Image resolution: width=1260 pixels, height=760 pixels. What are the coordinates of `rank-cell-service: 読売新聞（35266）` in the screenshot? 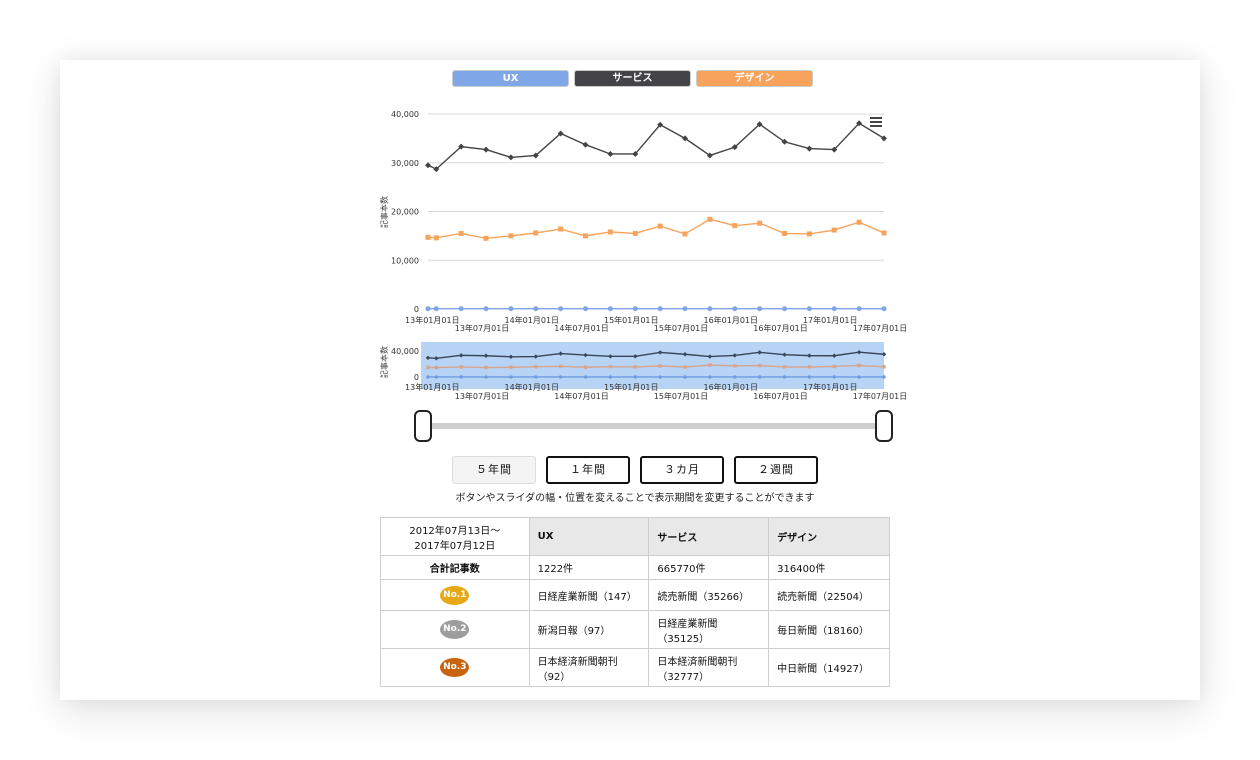 It's located at (709, 595).